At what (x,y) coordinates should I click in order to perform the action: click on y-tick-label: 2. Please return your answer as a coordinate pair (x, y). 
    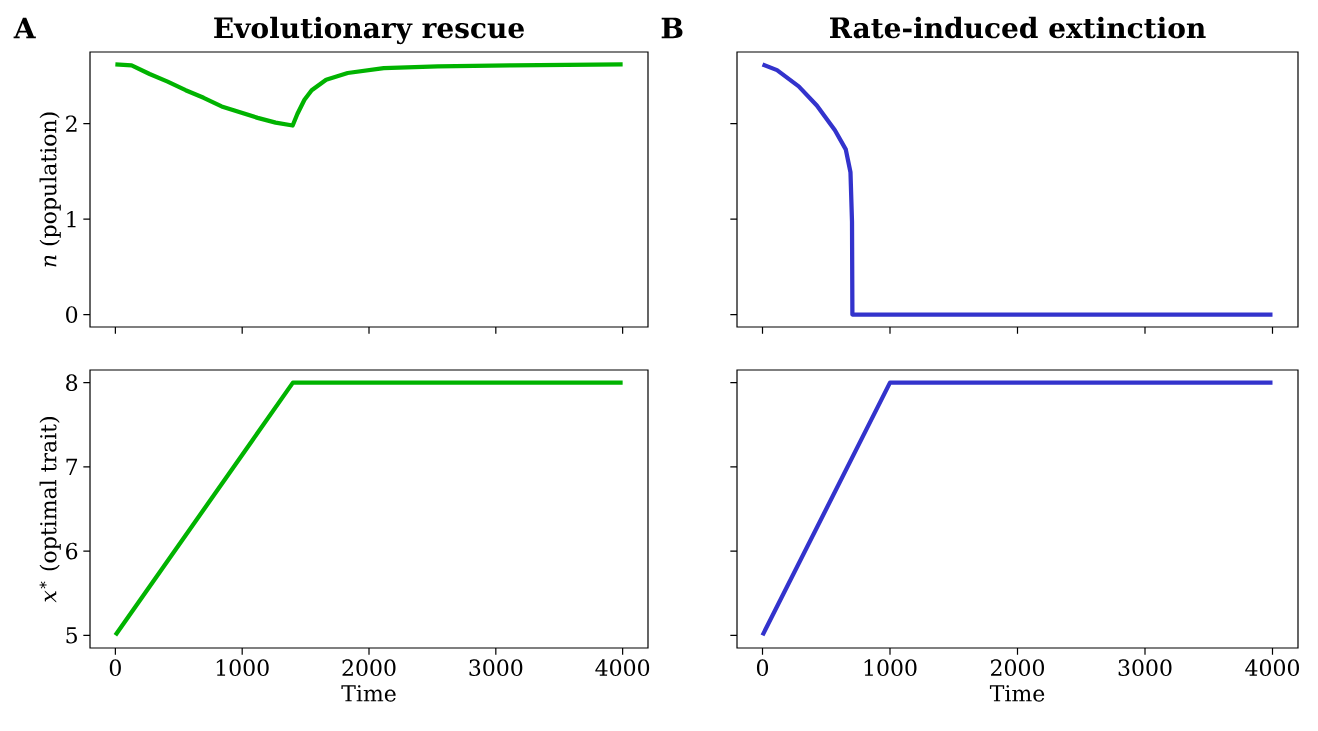
    Looking at the image, I should click on (71, 123).